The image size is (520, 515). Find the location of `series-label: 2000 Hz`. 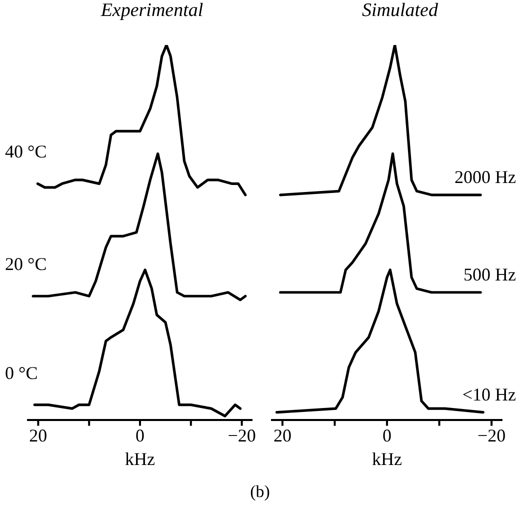

series-label: 2000 Hz is located at coordinates (485, 176).